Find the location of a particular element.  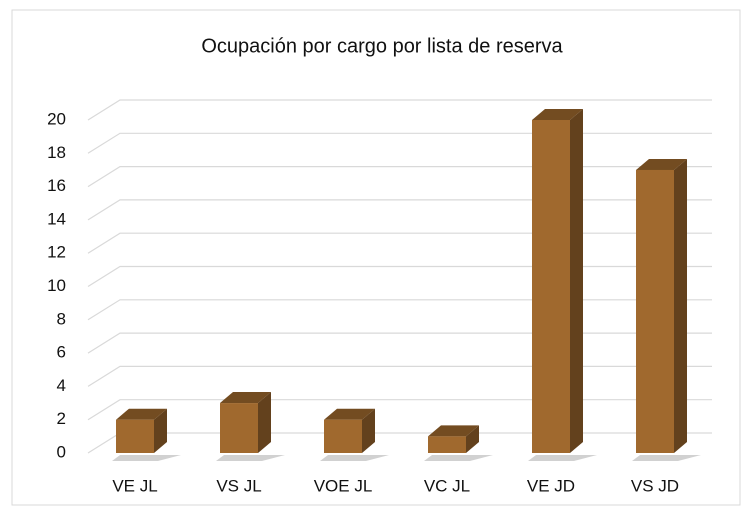

y-tick-label: 6 is located at coordinates (61, 352).